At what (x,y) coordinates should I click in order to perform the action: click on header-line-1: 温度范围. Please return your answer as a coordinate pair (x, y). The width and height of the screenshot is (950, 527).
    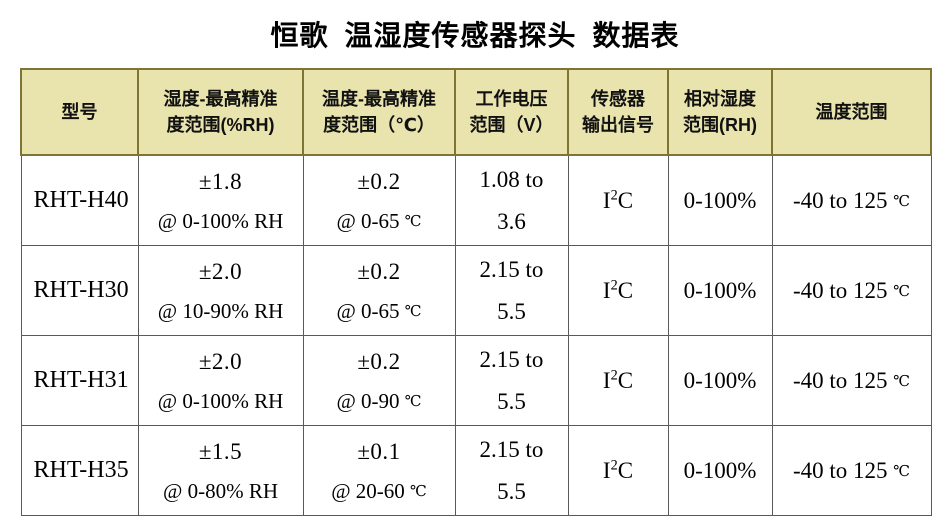
    Looking at the image, I should click on (851, 111).